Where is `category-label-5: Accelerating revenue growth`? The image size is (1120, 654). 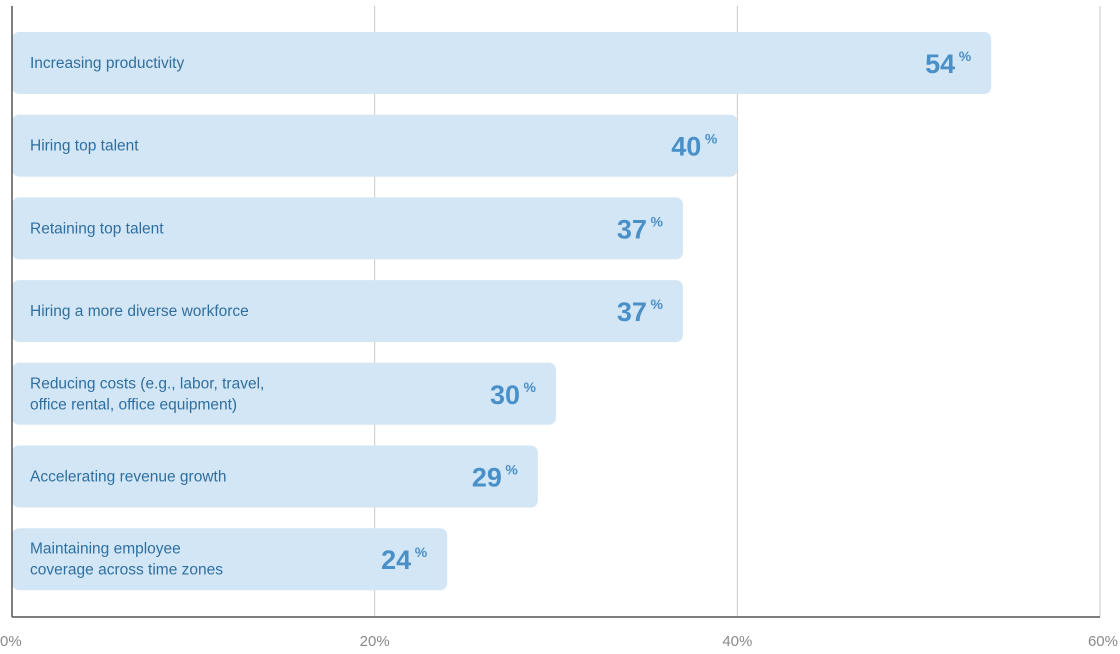
category-label-5: Accelerating revenue growth is located at coordinates (128, 477).